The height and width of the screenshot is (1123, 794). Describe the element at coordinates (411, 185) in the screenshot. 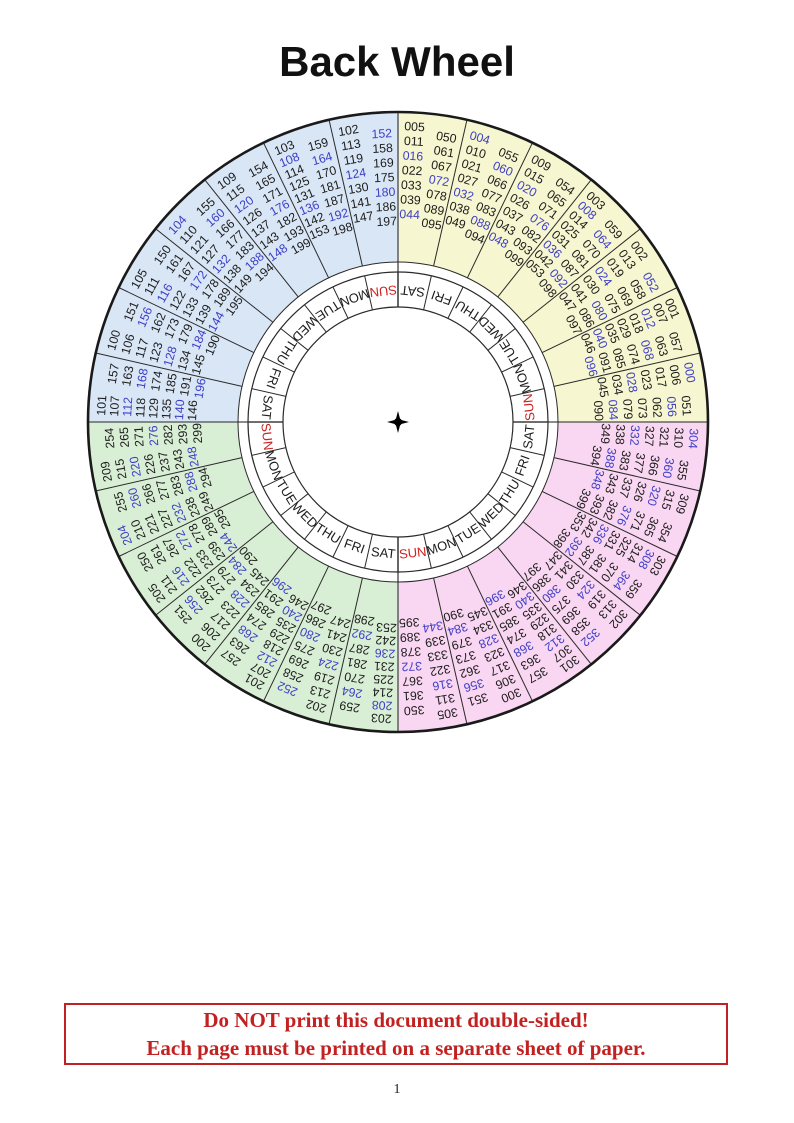

I see `year-number: 033` at that location.